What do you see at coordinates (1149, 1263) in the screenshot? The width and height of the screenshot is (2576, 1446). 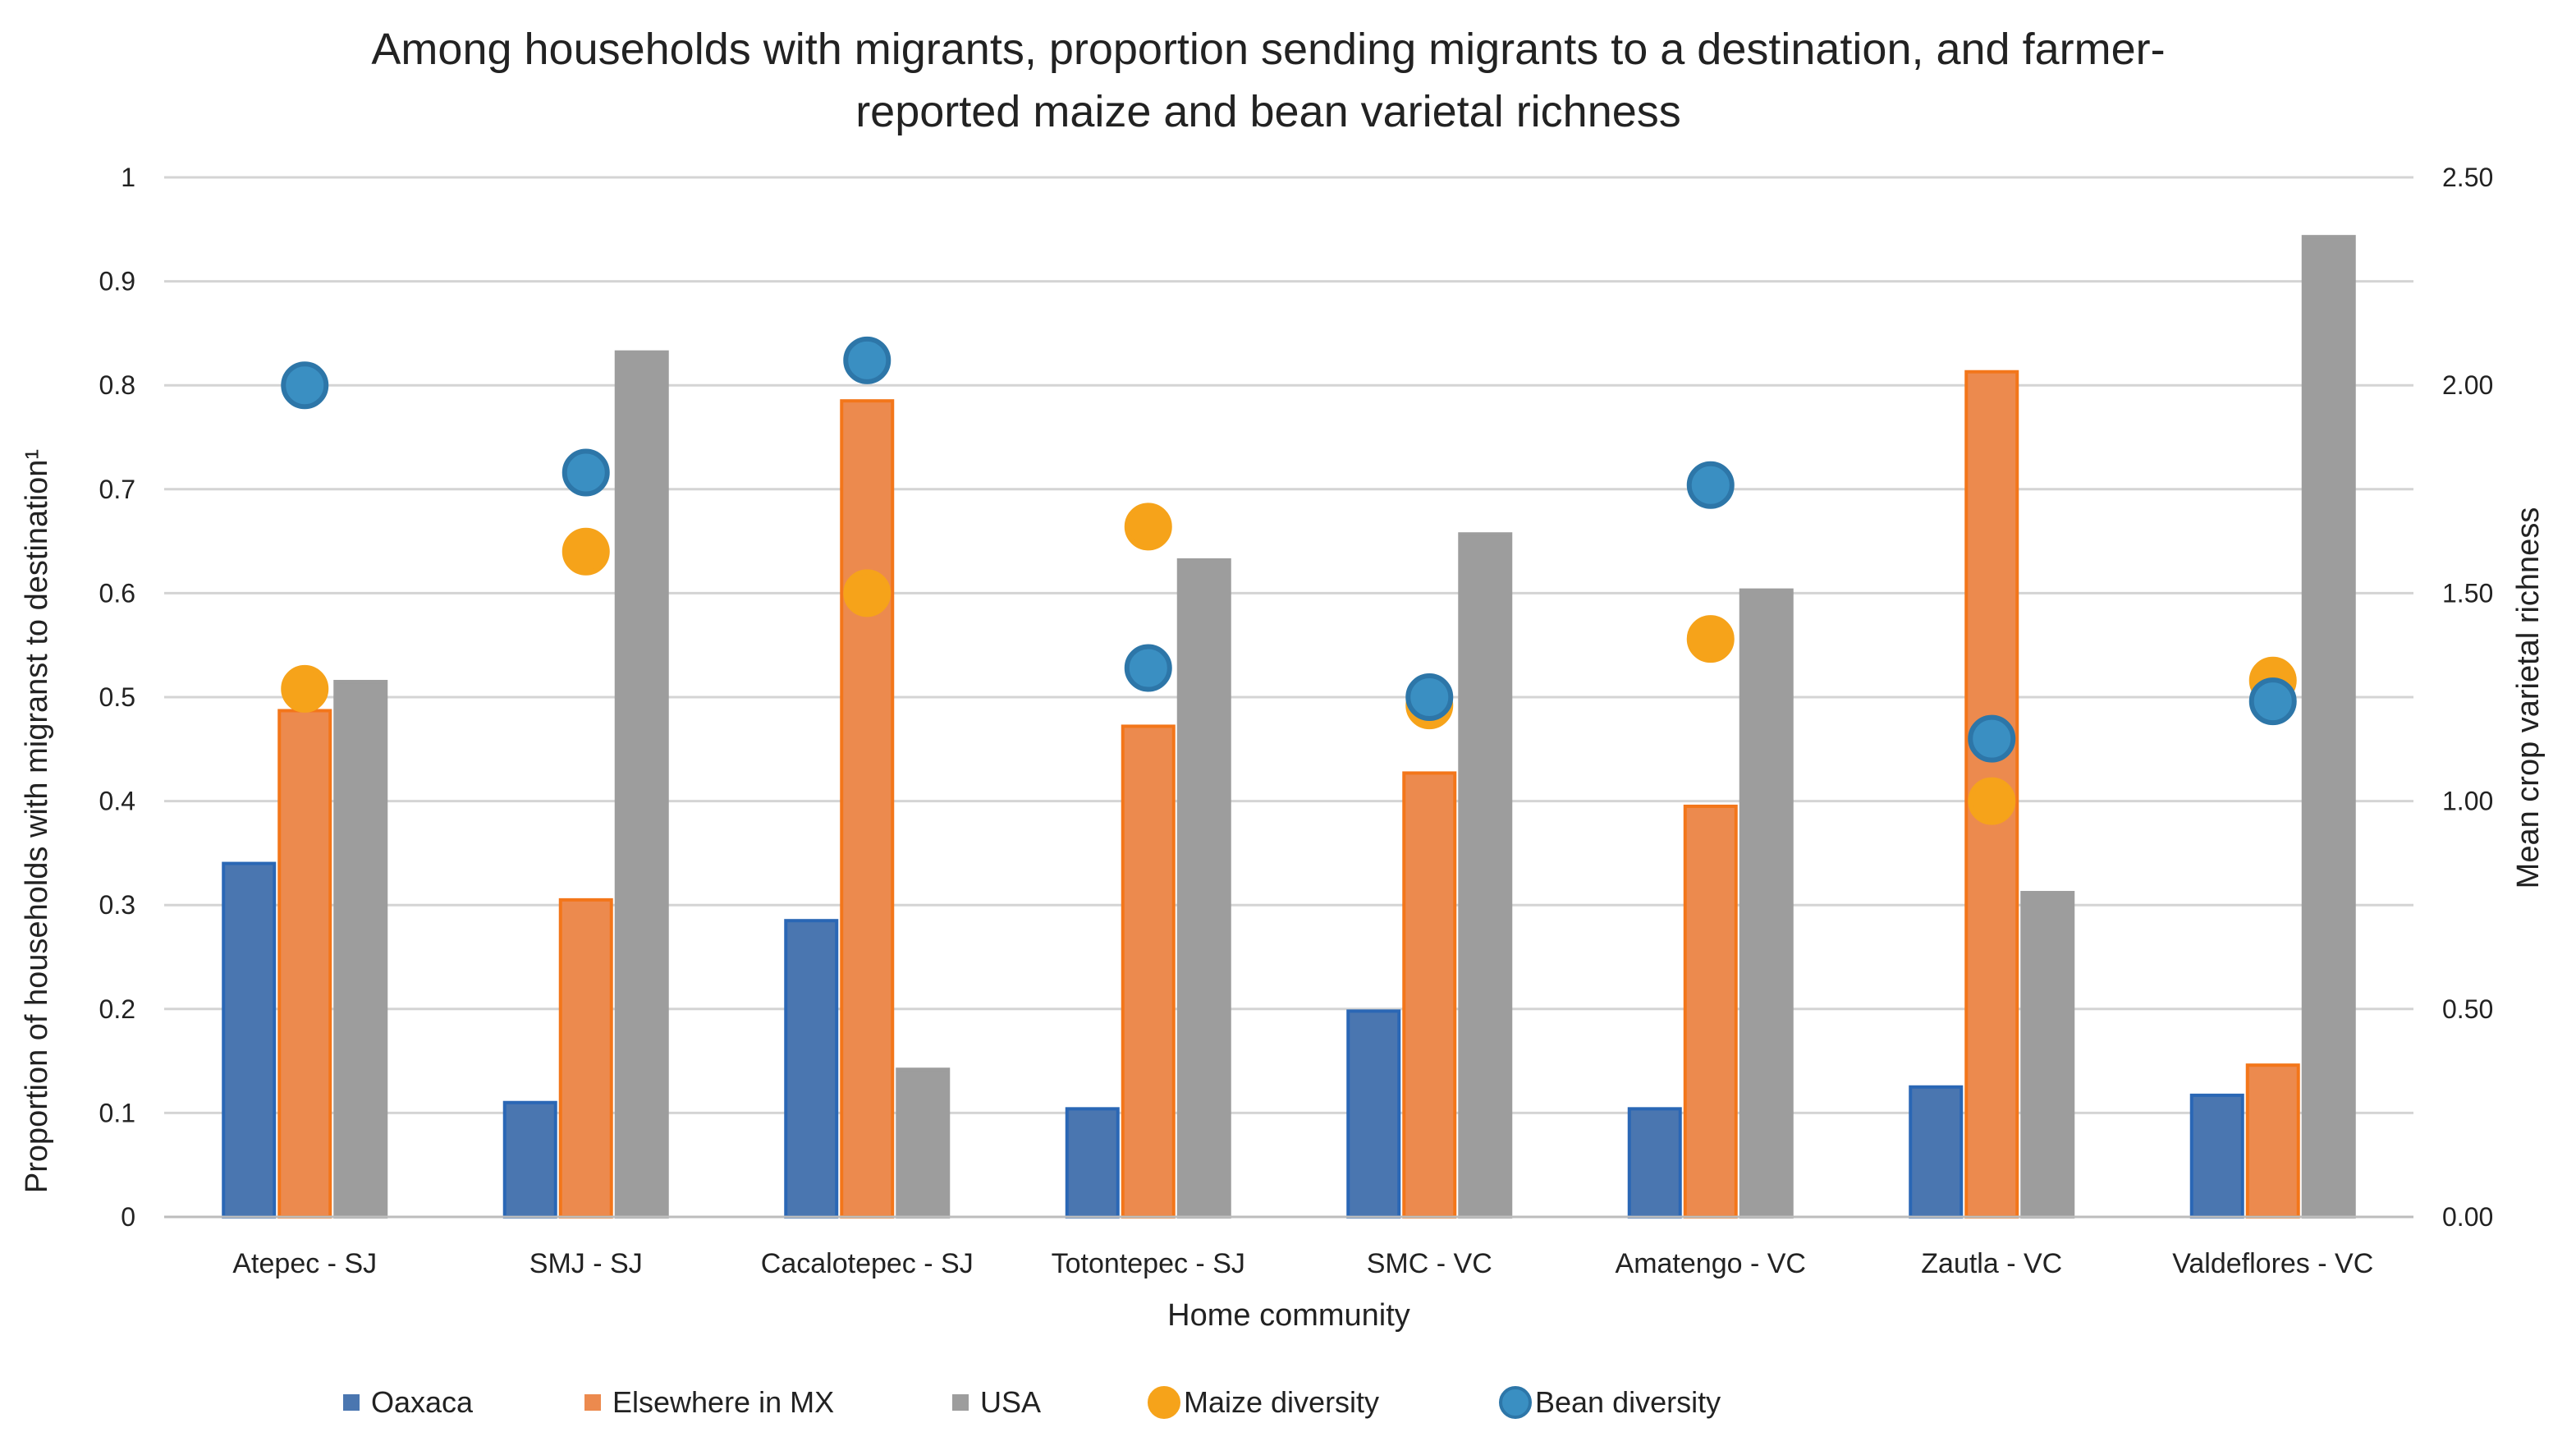 I see `category-label: Totontepec - SJ` at bounding box center [1149, 1263].